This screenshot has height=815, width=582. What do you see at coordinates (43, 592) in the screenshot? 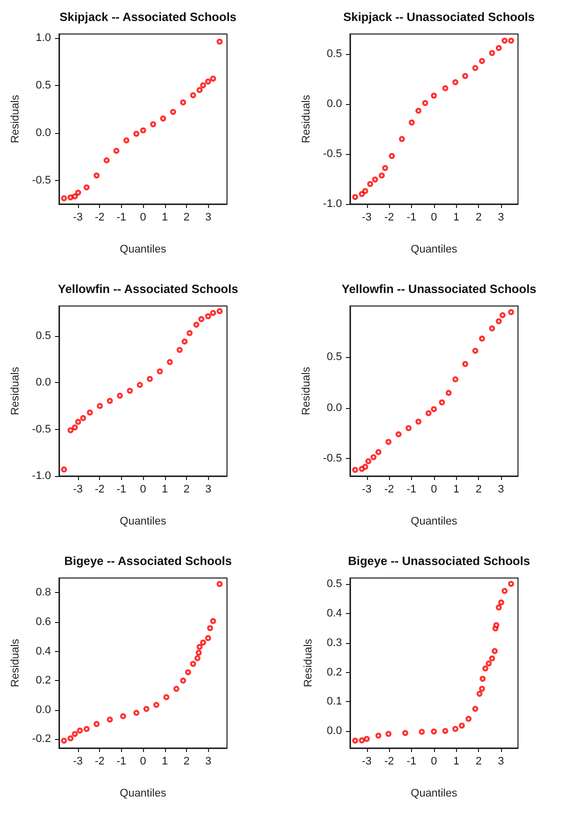
I see `y-tick-label: 0.8` at bounding box center [43, 592].